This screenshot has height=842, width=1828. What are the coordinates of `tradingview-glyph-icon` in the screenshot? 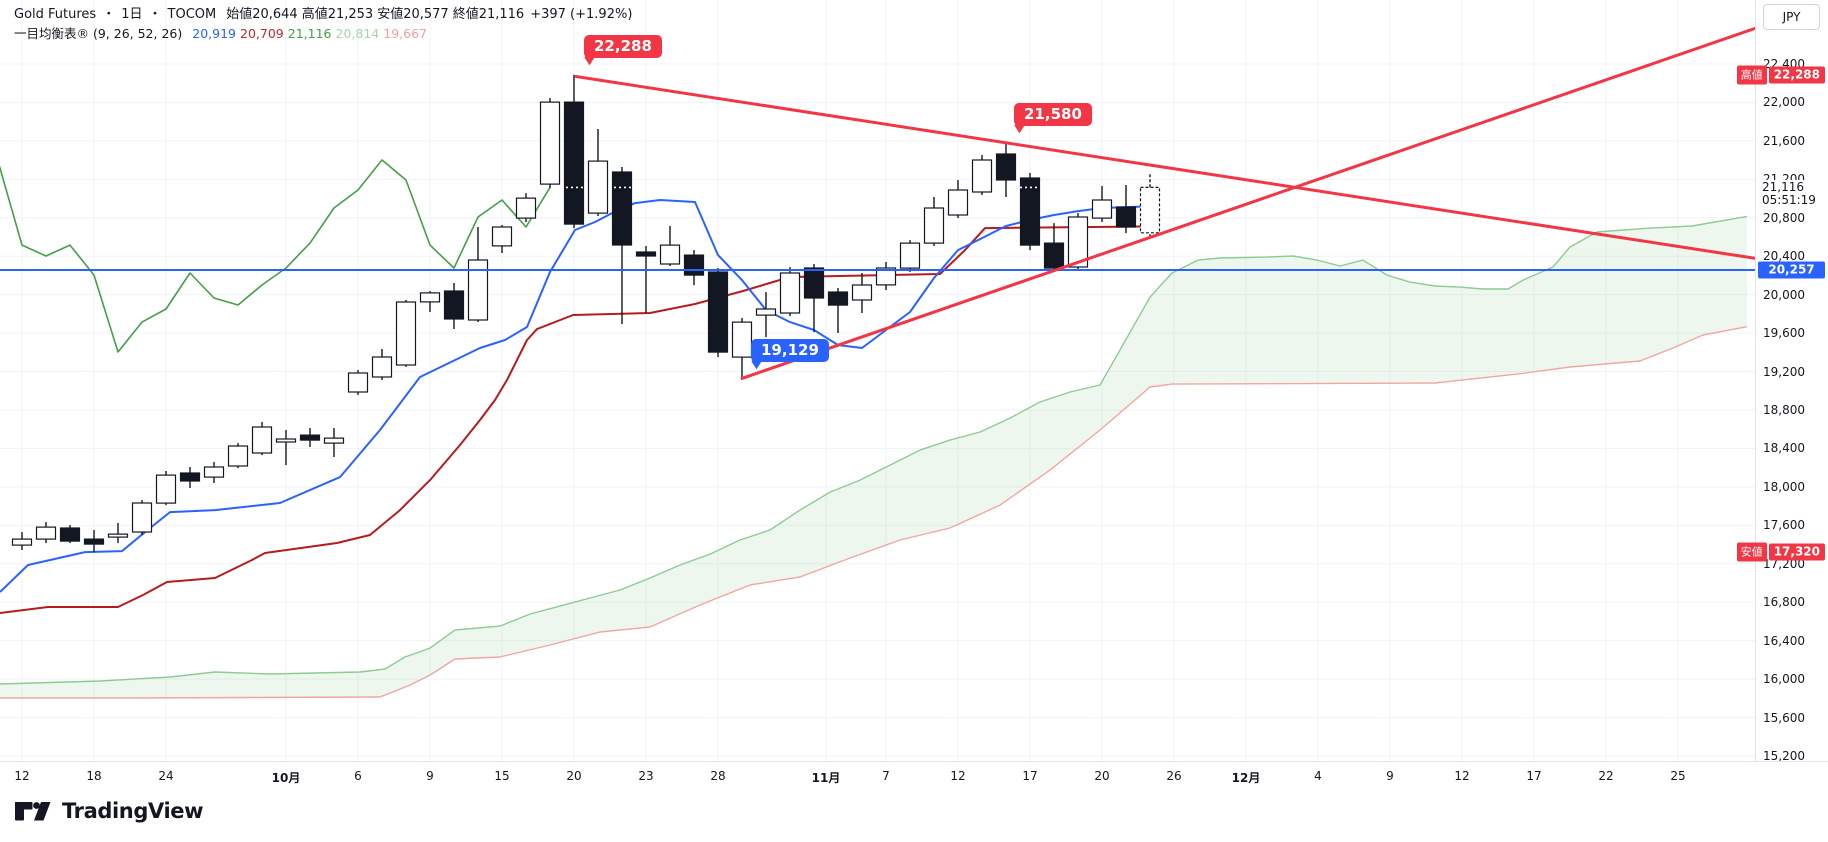 It's located at (33, 811).